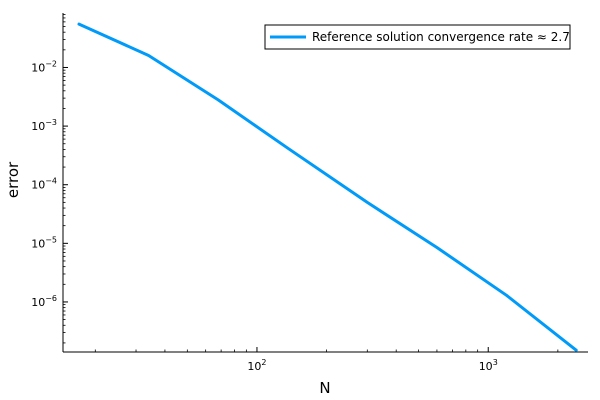 The height and width of the screenshot is (400, 600). What do you see at coordinates (488, 365) in the screenshot?
I see `x-tick-label: 10³` at bounding box center [488, 365].